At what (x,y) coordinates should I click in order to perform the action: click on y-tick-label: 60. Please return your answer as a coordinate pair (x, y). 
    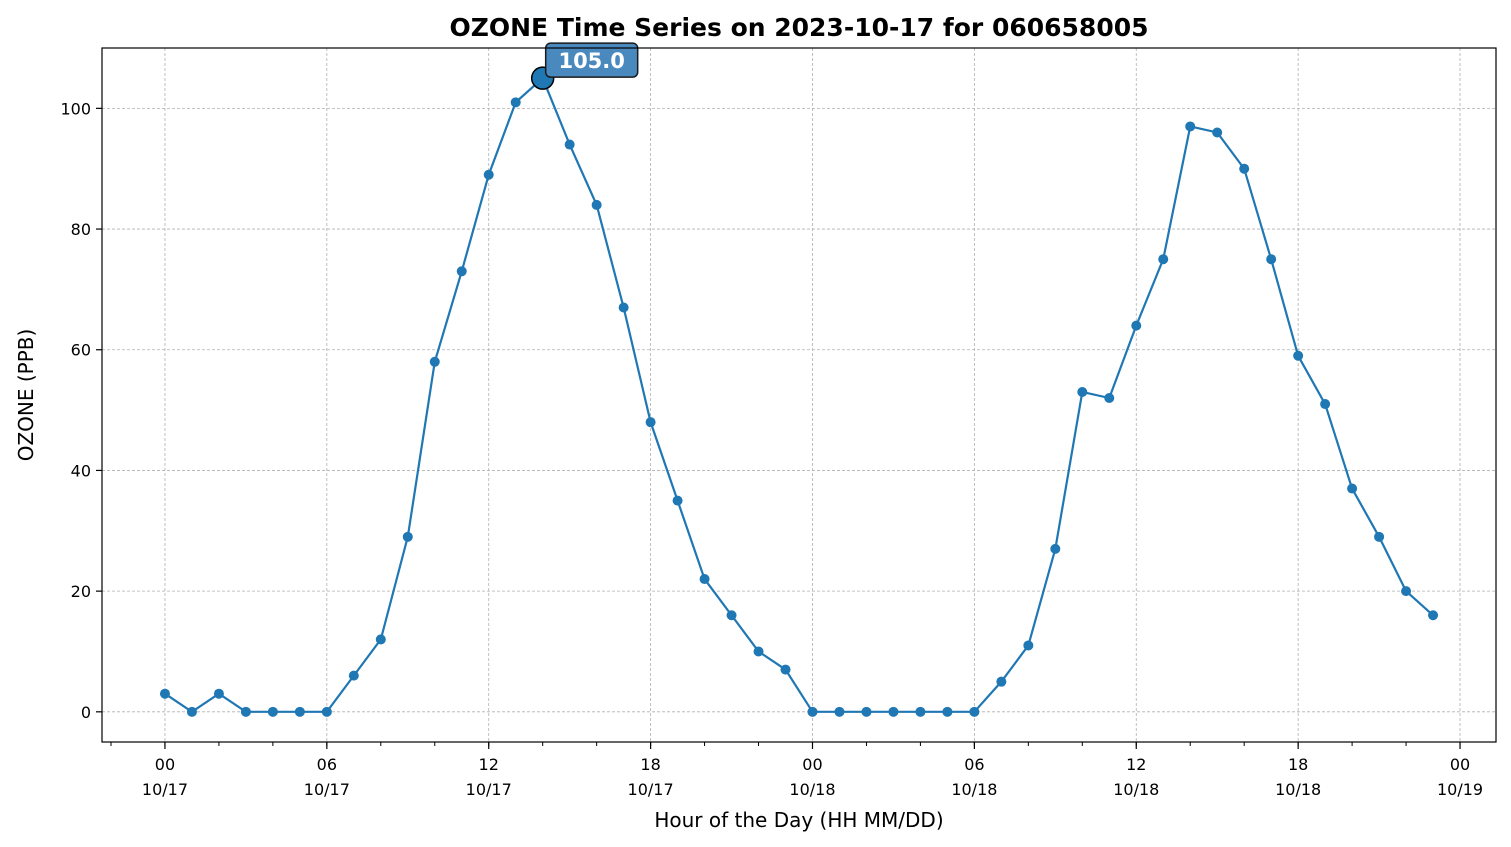
    Looking at the image, I should click on (81, 350).